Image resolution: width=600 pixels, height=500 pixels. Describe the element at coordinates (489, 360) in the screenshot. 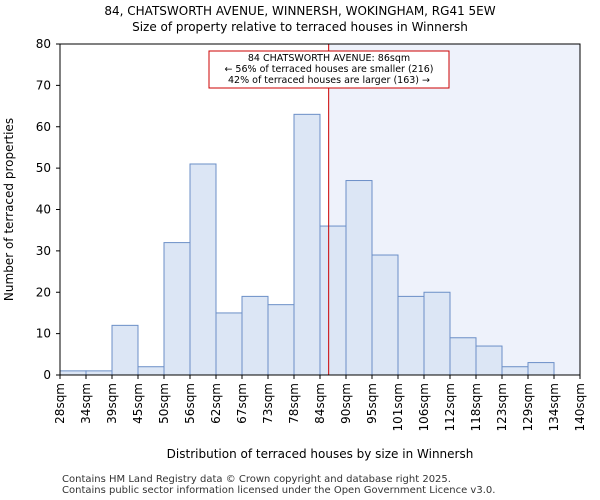

I see `bar-118sqm` at that location.